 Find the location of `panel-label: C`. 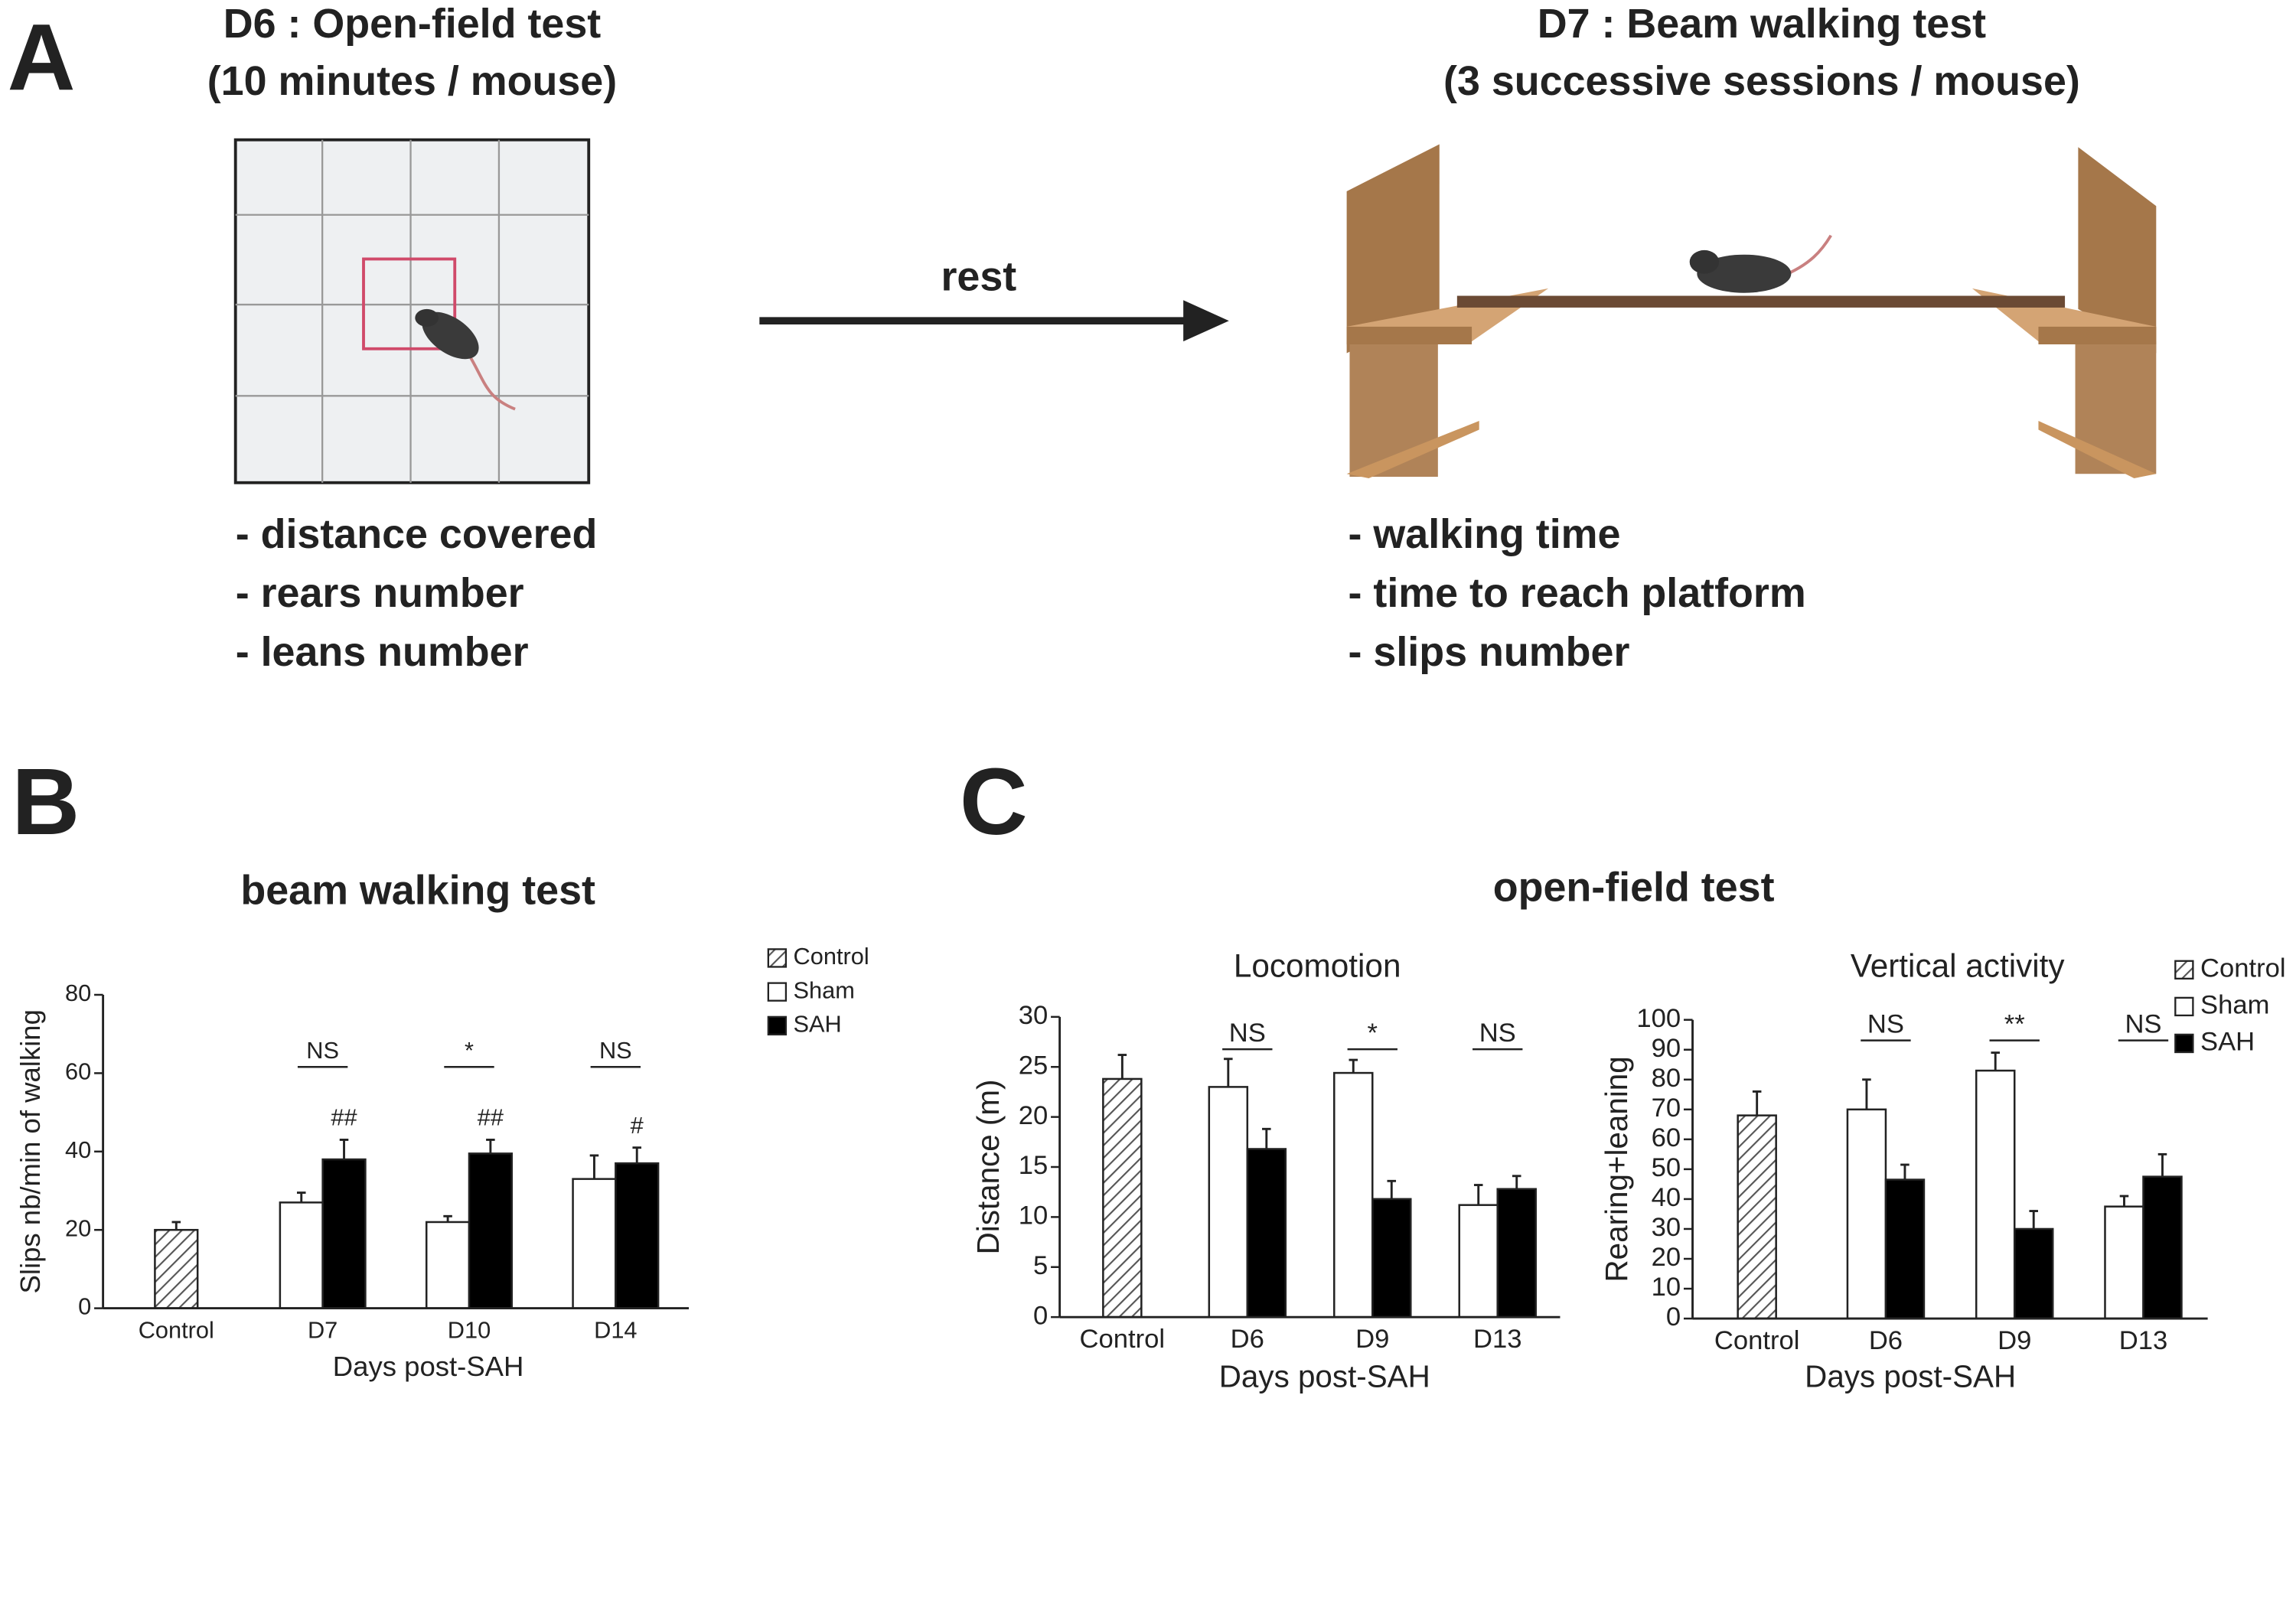

panel-label: C is located at coordinates (994, 802).